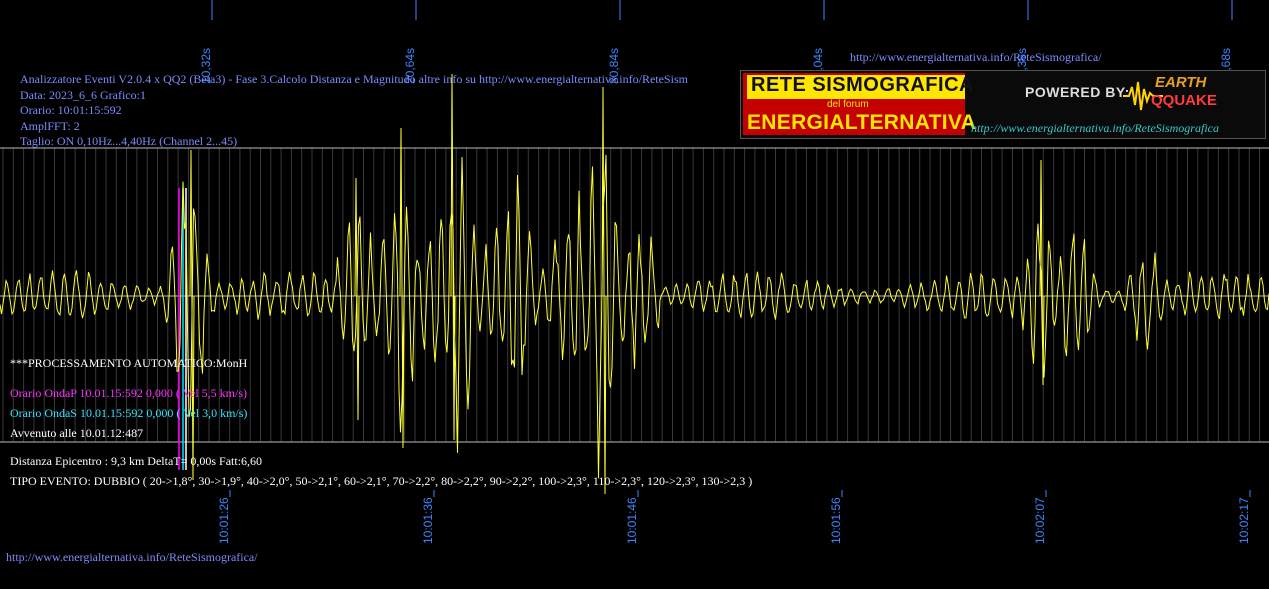 This screenshot has width=1269, height=589. Describe the element at coordinates (848, 104) in the screenshot. I see `banner-subtitle: del forum` at that location.